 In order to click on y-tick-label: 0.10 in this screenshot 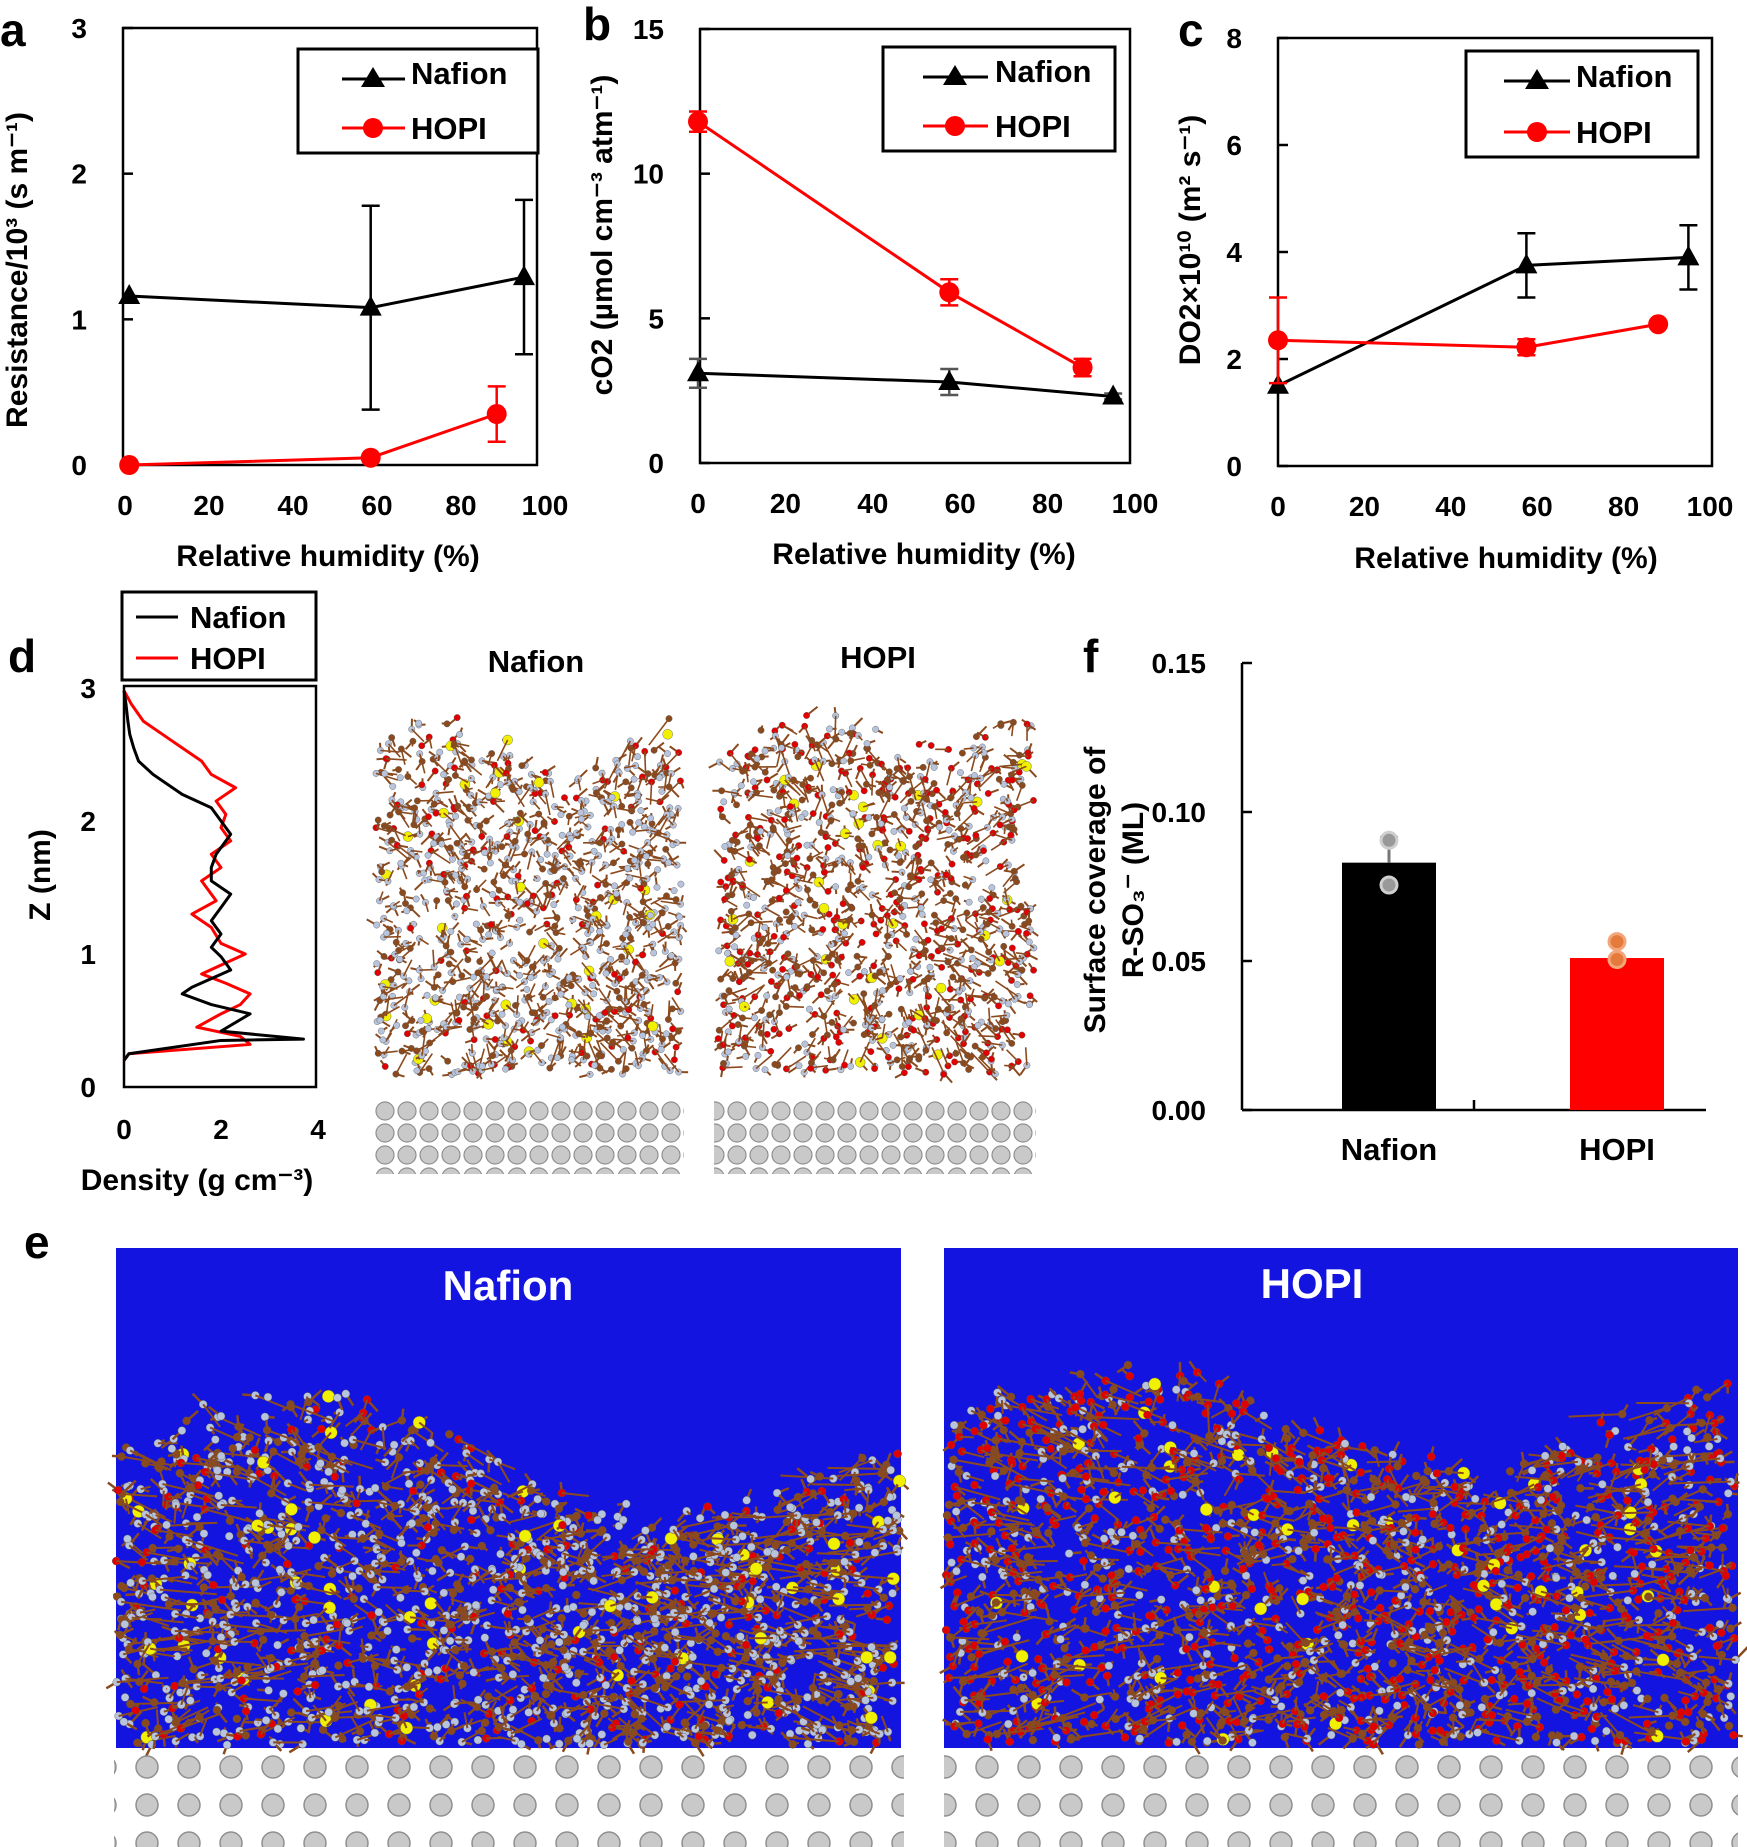, I will do `click(1179, 812)`.